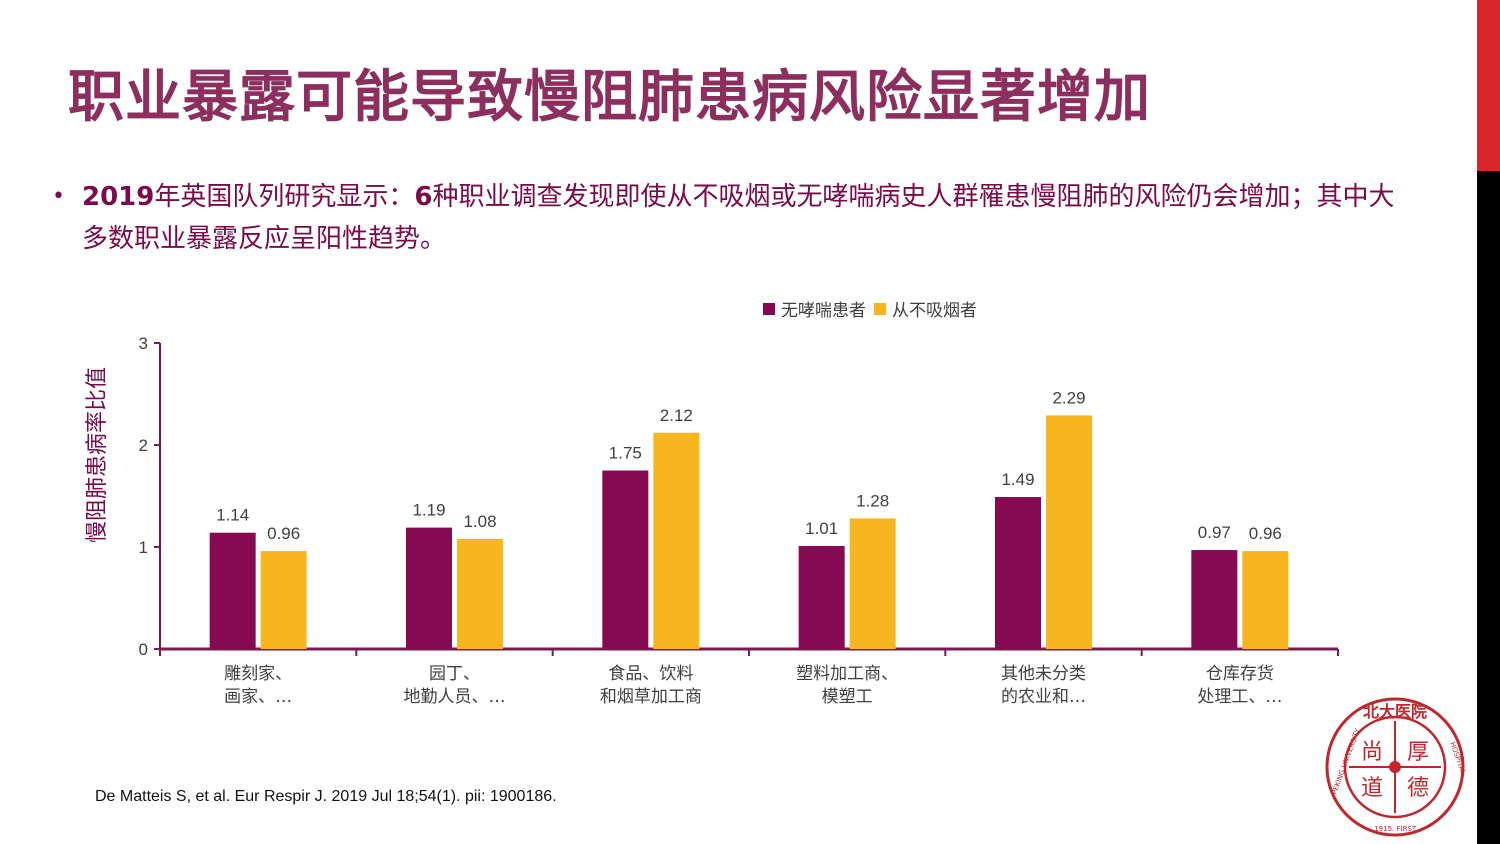 The height and width of the screenshot is (844, 1500). Describe the element at coordinates (1488, 507) in the screenshot. I see `accent-bar-black` at that location.